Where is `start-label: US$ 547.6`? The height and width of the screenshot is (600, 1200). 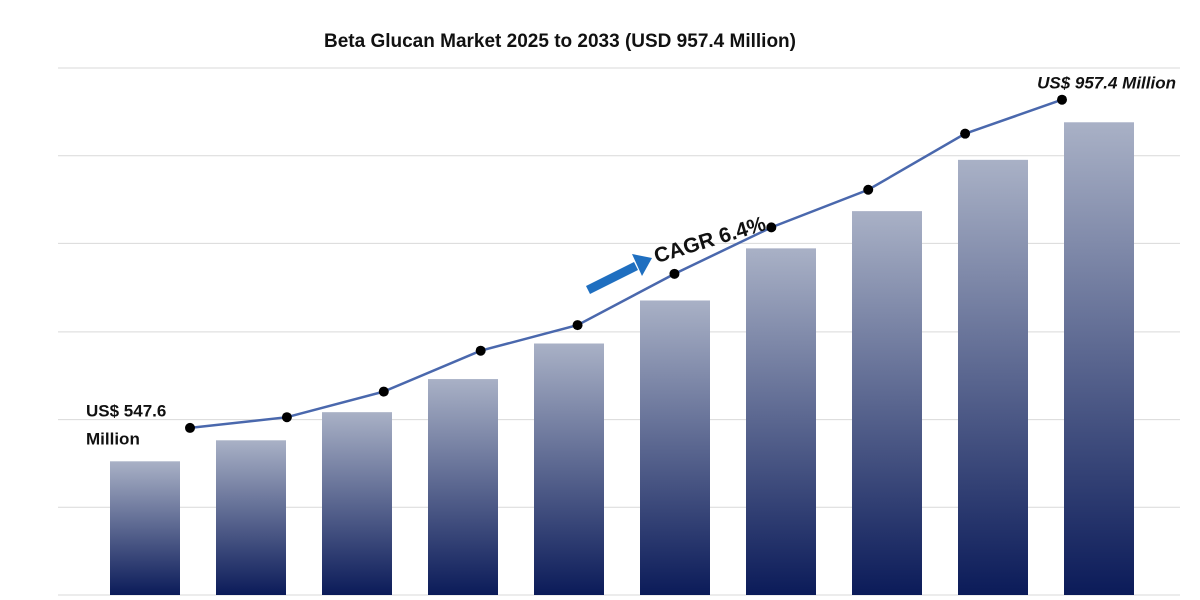
start-label: US$ 547.6 is located at coordinates (126, 410).